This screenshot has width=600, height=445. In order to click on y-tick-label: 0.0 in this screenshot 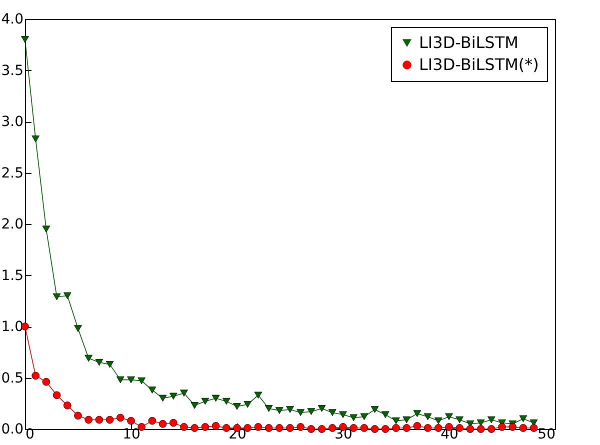, I will do `click(12, 430)`.